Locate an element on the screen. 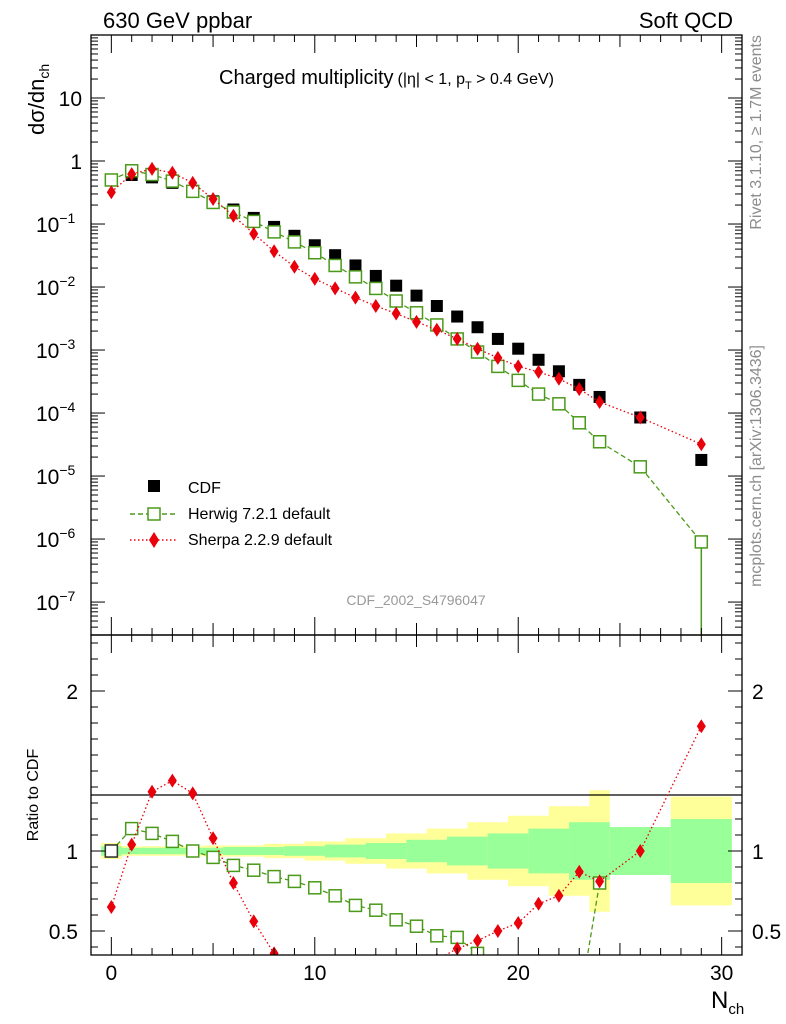 This screenshot has height=1024, width=786. main-ylabel-text: dσ/dn is located at coordinates (36, 107).